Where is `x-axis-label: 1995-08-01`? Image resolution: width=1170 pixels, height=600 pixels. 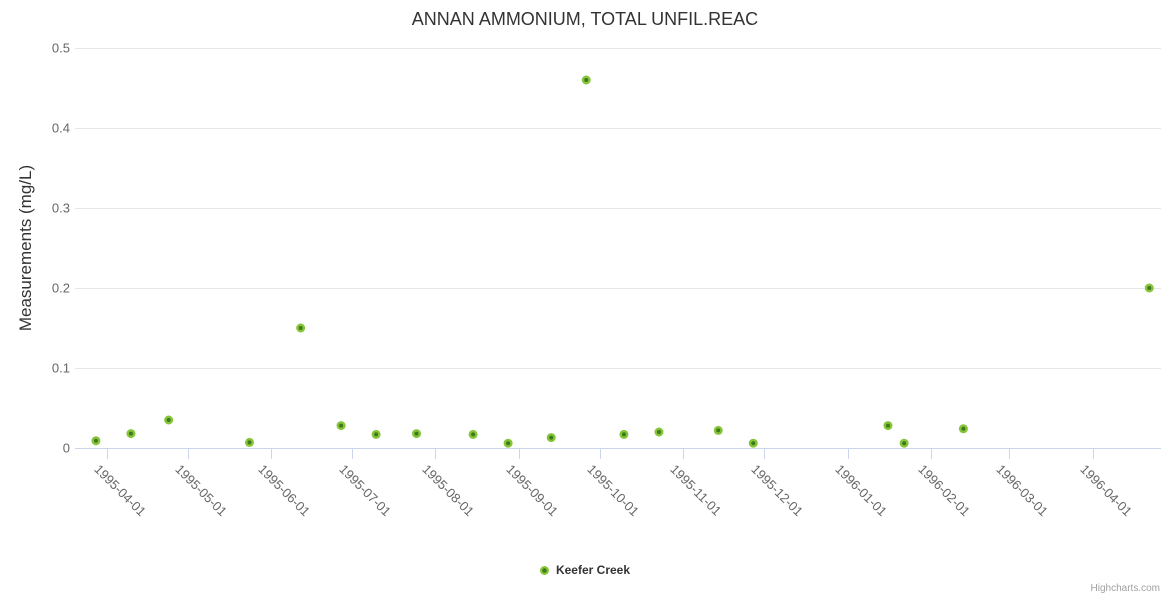
x-axis-label: 1995-08-01 is located at coordinates (448, 491).